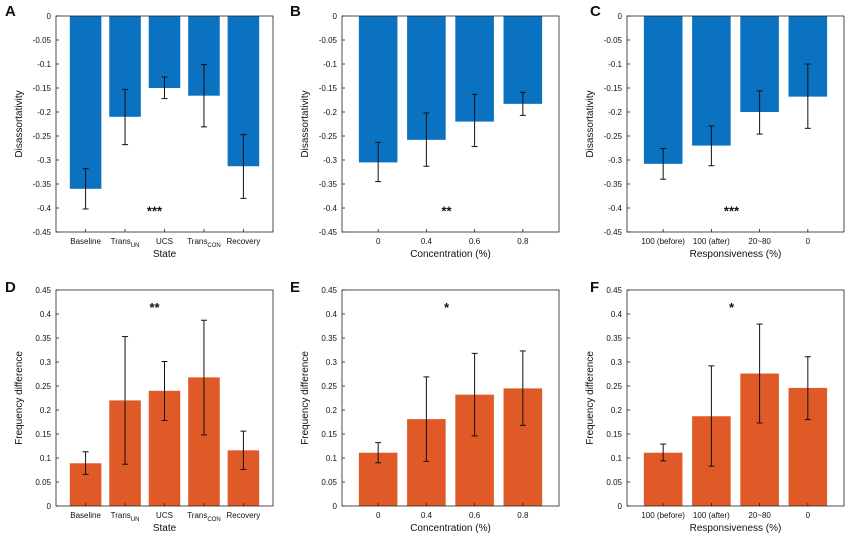  I want to click on x-tick-label-main: 100 (before), so click(663, 515).